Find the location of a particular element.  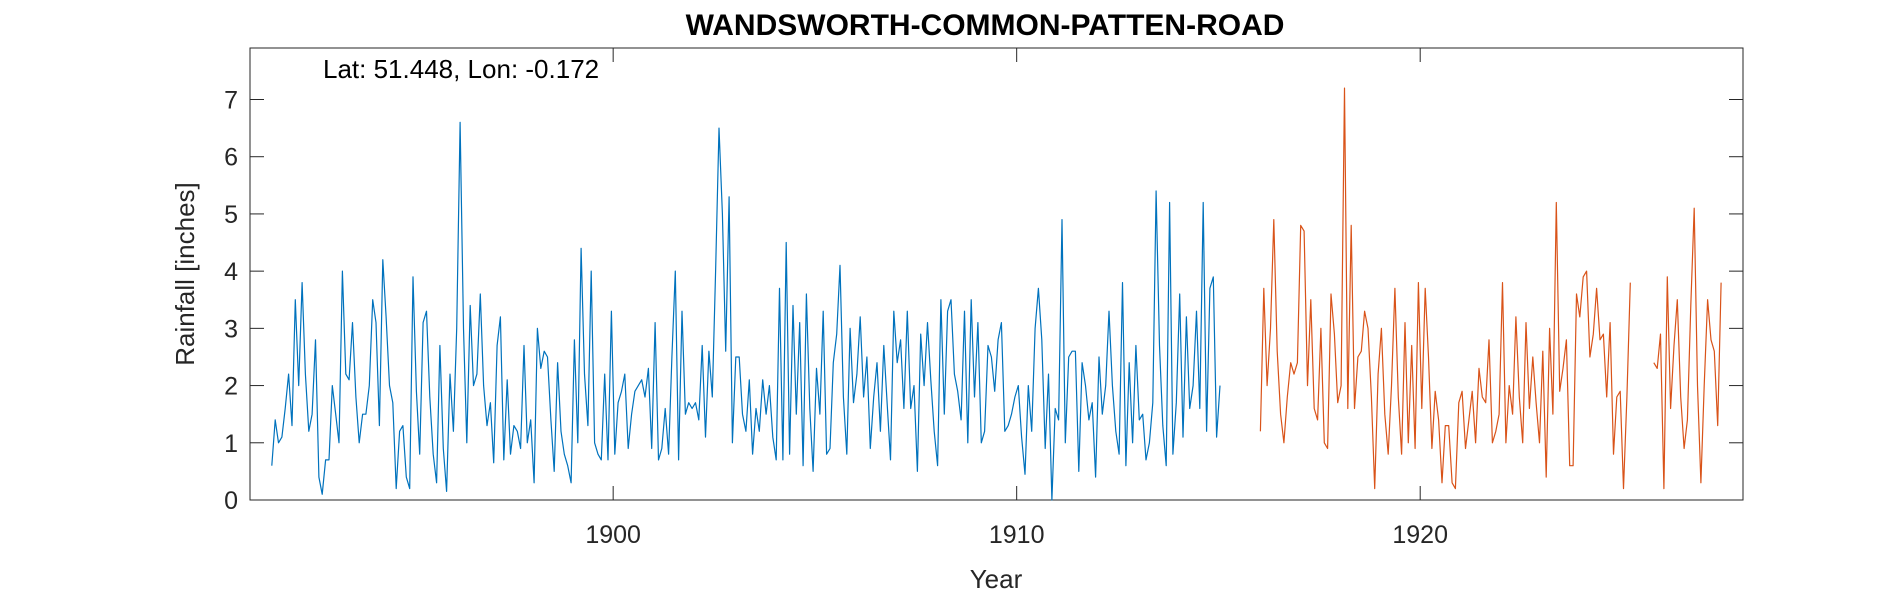

y-axis-label: Rainfall [inches] is located at coordinates (185, 274).